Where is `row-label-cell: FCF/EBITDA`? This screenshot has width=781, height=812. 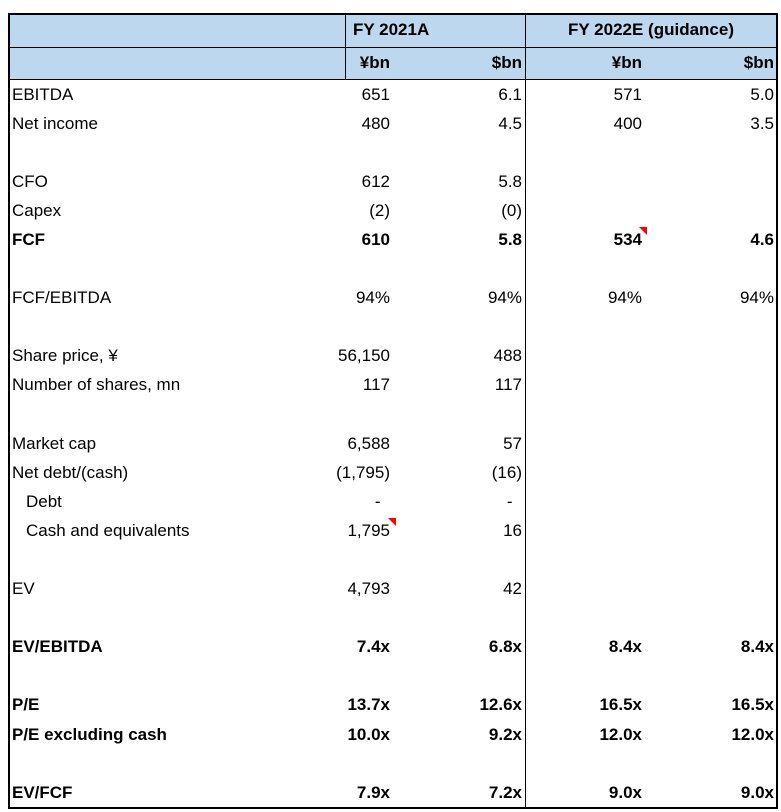 row-label-cell: FCF/EBITDA is located at coordinates (62, 298).